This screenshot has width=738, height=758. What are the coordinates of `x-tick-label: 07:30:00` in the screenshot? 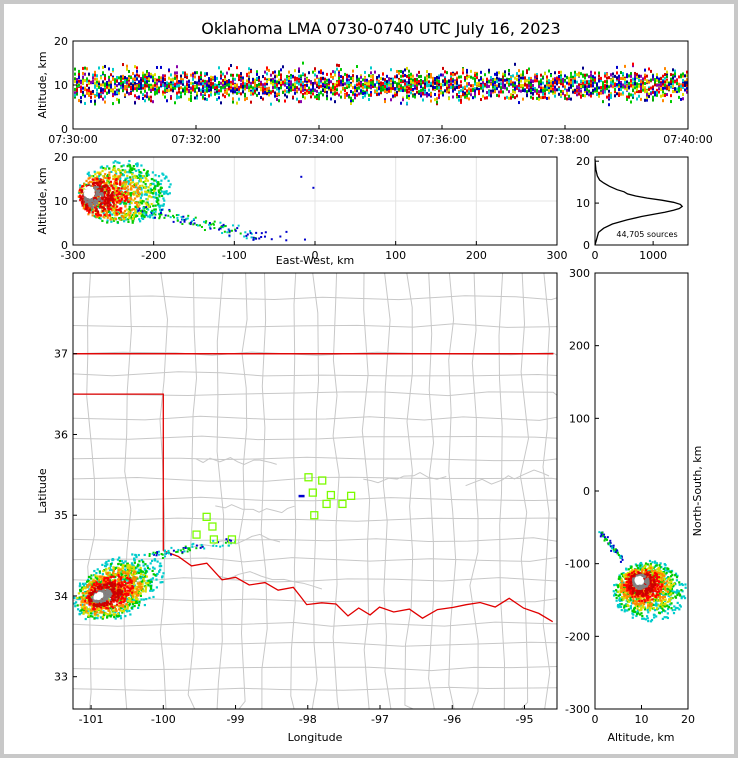 It's located at (72, 139).